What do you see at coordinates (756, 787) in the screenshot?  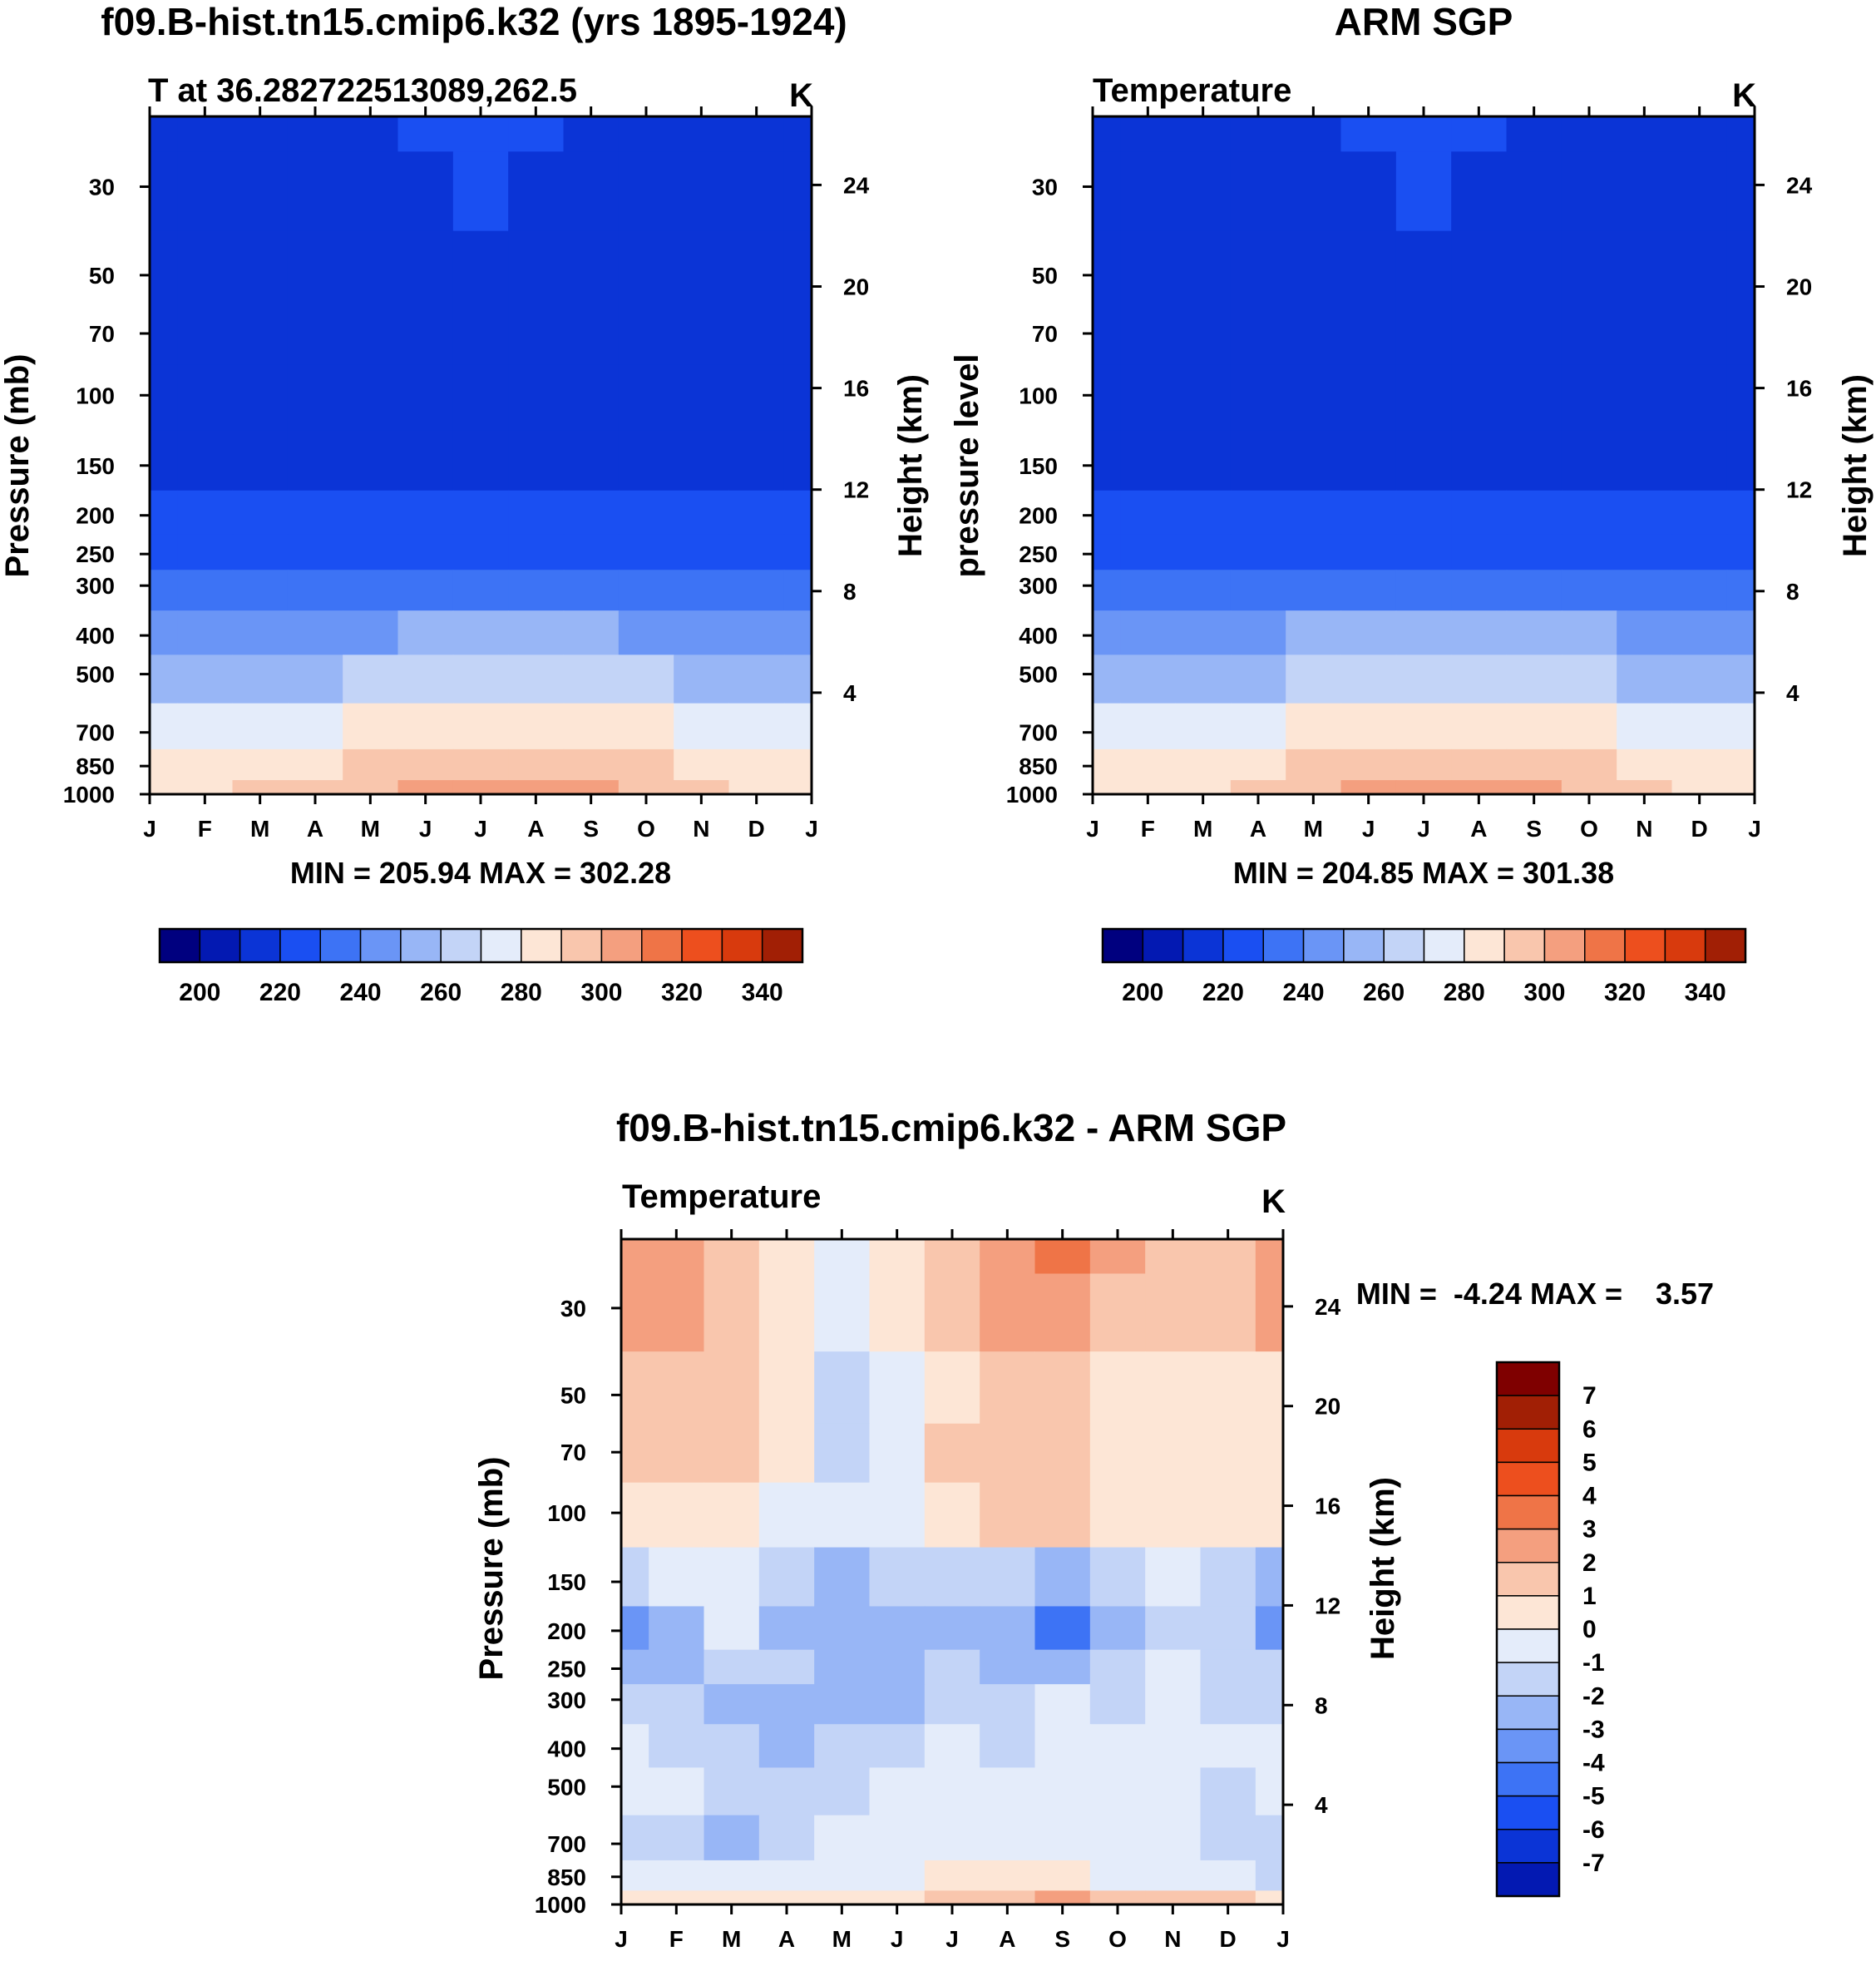 I see `cell-p1000-m11` at bounding box center [756, 787].